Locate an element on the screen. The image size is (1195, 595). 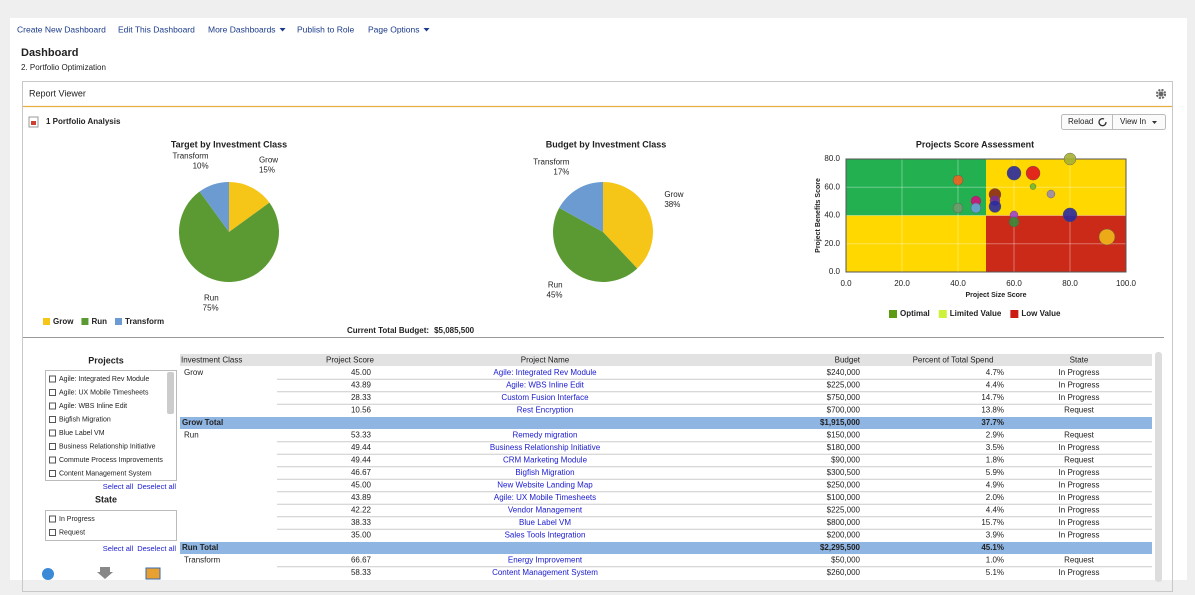
table-cell: 4.4% is located at coordinates (995, 385).